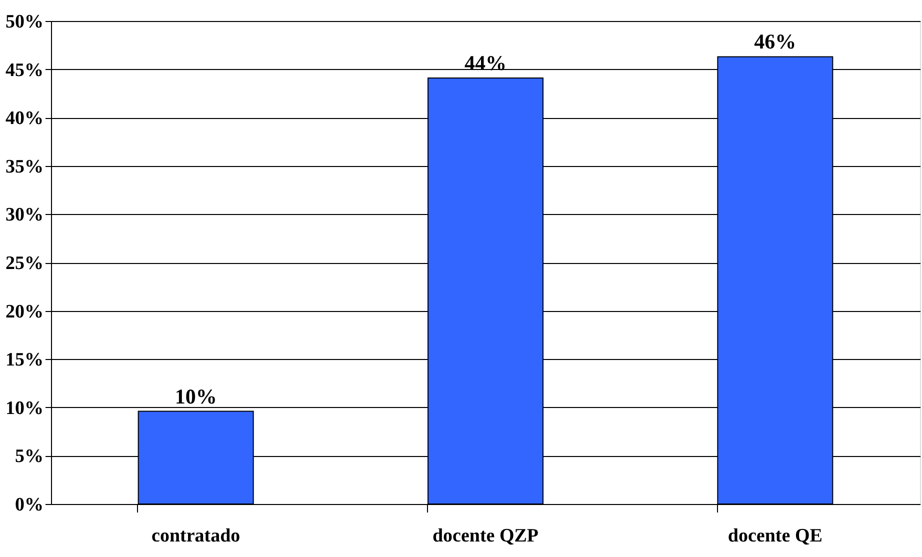 The height and width of the screenshot is (557, 922). What do you see at coordinates (29, 505) in the screenshot?
I see `y-tick-label: 0%` at bounding box center [29, 505].